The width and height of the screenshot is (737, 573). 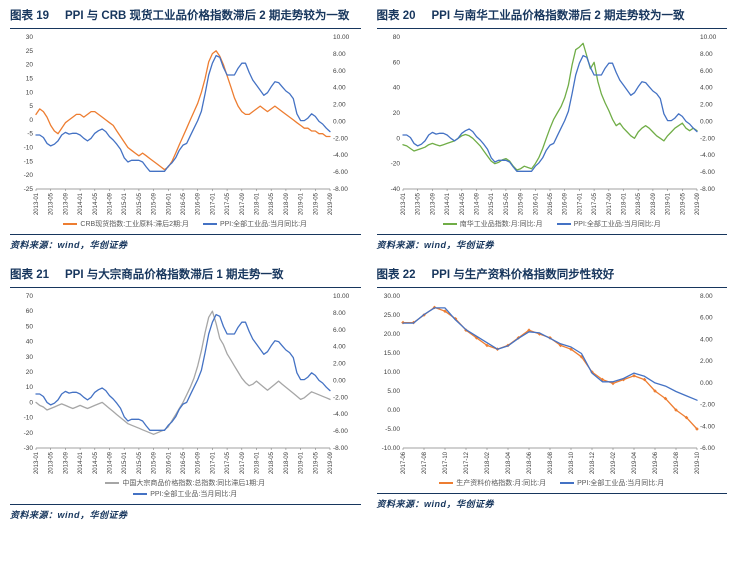 What do you see at coordinates (30, 37) in the screenshot?
I see `y-axis-tick-left: 30` at bounding box center [30, 37].